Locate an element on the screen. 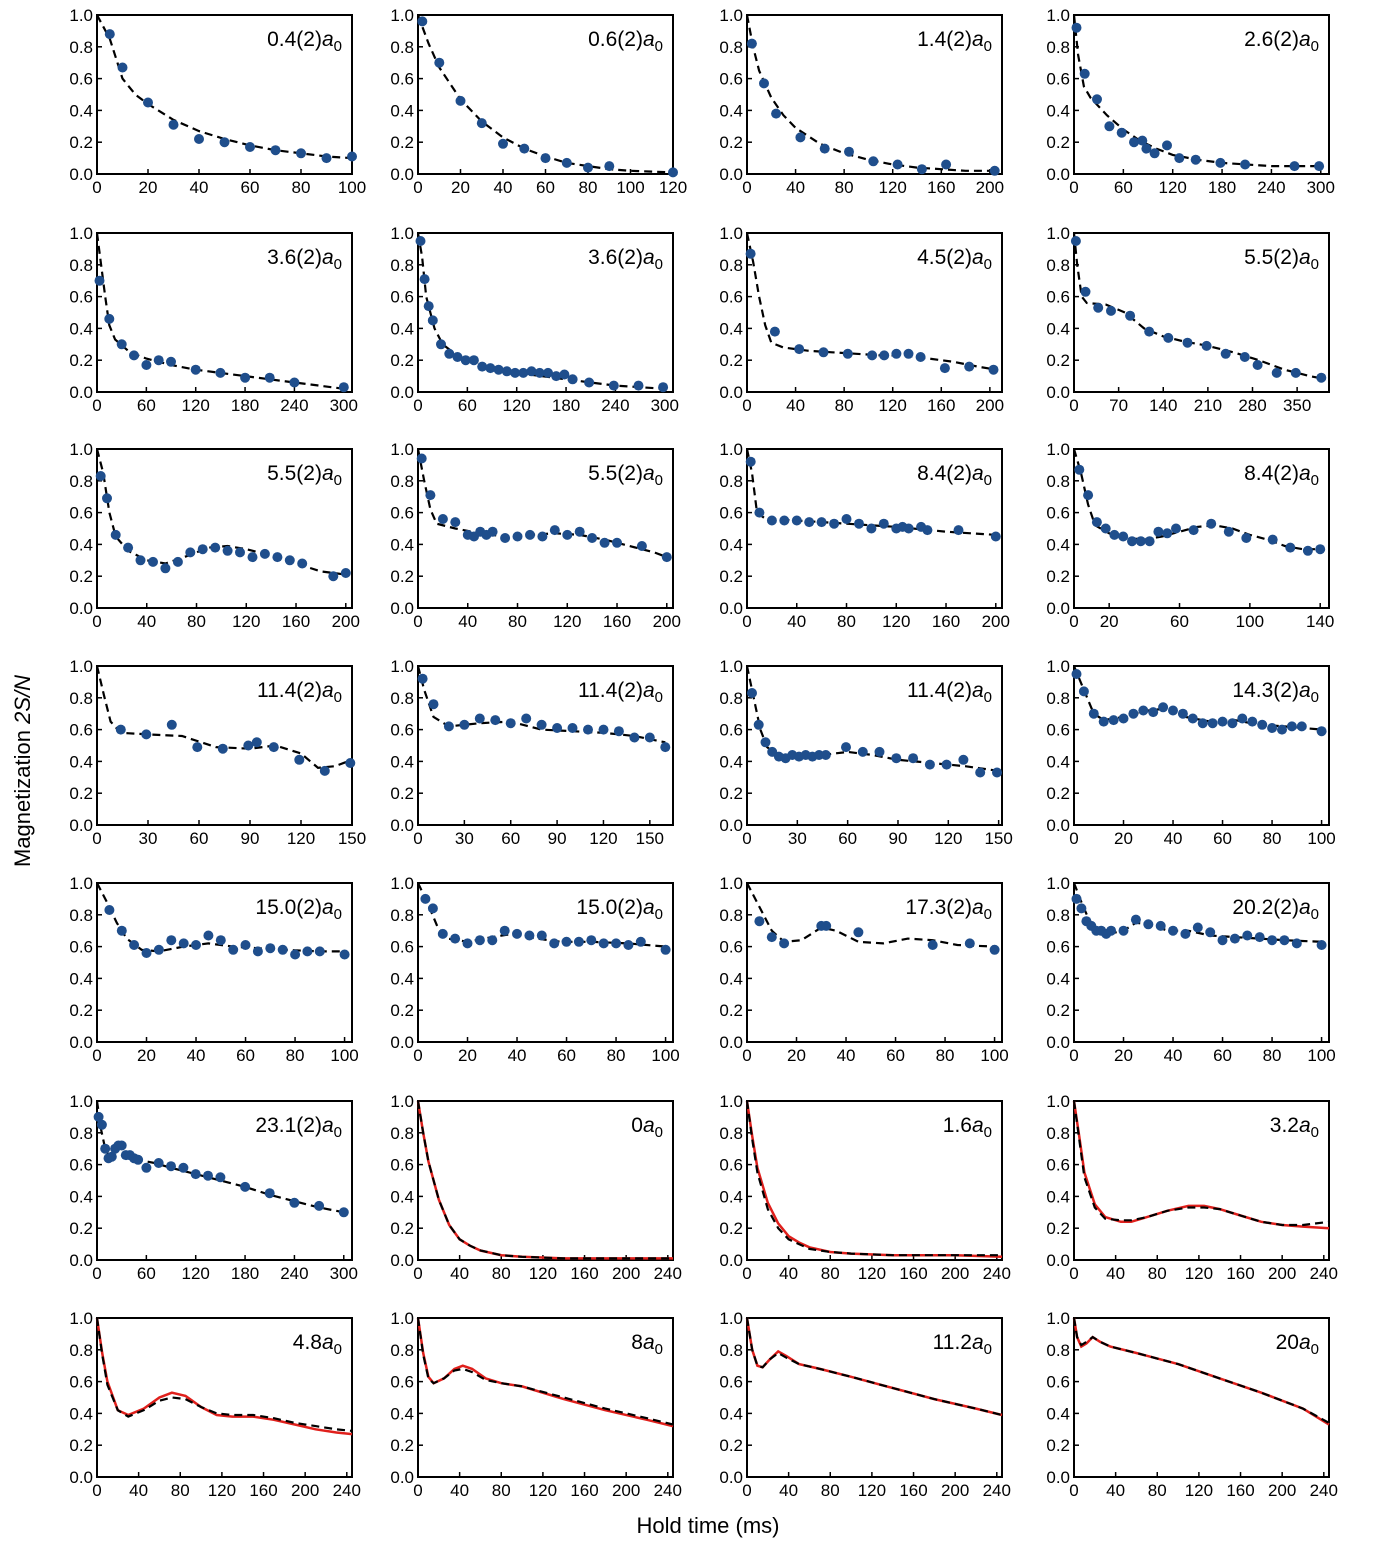 Image resolution: width=1380 pixels, height=1543 pixels. x-tick-label: 150 is located at coordinates (352, 838).